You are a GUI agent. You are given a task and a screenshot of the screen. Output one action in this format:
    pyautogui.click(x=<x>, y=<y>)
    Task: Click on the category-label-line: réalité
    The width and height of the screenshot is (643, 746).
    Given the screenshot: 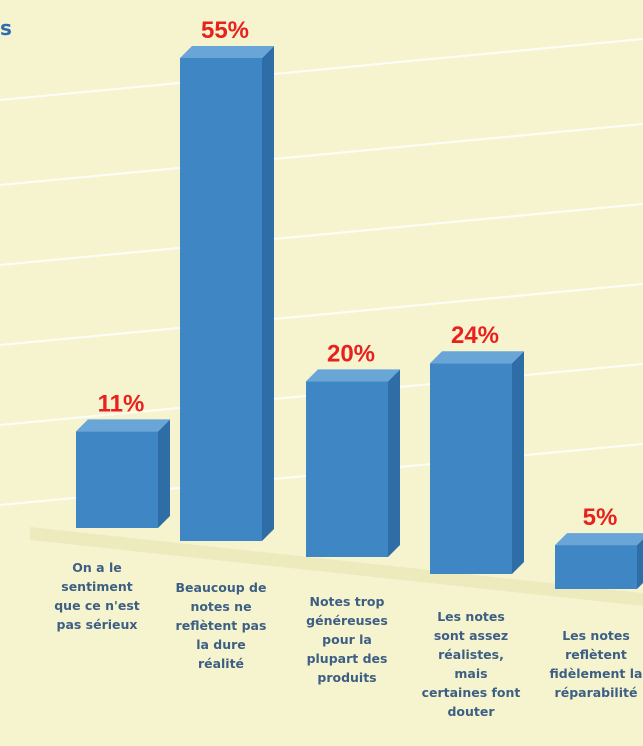 What is the action you would take?
    pyautogui.click(x=221, y=663)
    